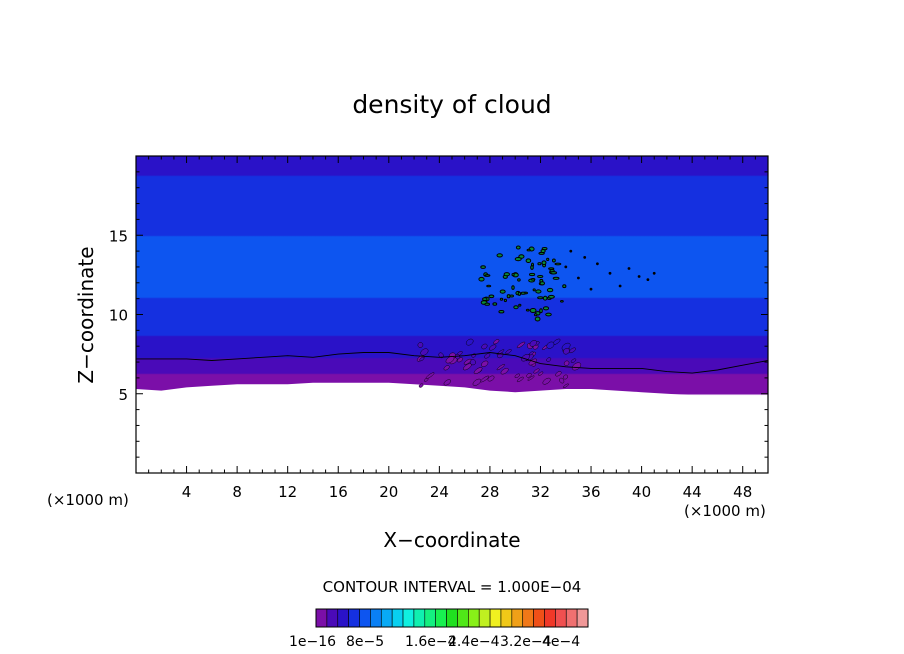  What do you see at coordinates (123, 395) in the screenshot?
I see `y-tick-label: 5` at bounding box center [123, 395].